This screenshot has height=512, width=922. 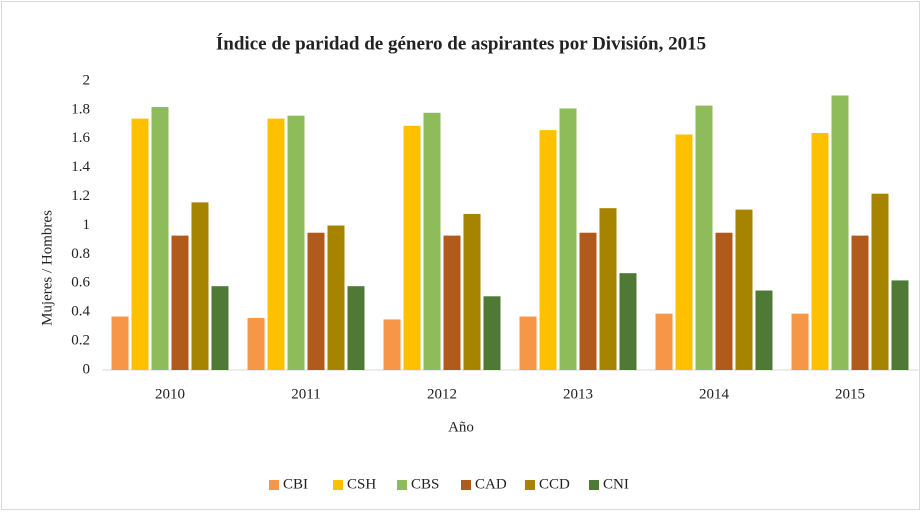 What do you see at coordinates (361, 484) in the screenshot?
I see `legend-label: CSH` at bounding box center [361, 484].